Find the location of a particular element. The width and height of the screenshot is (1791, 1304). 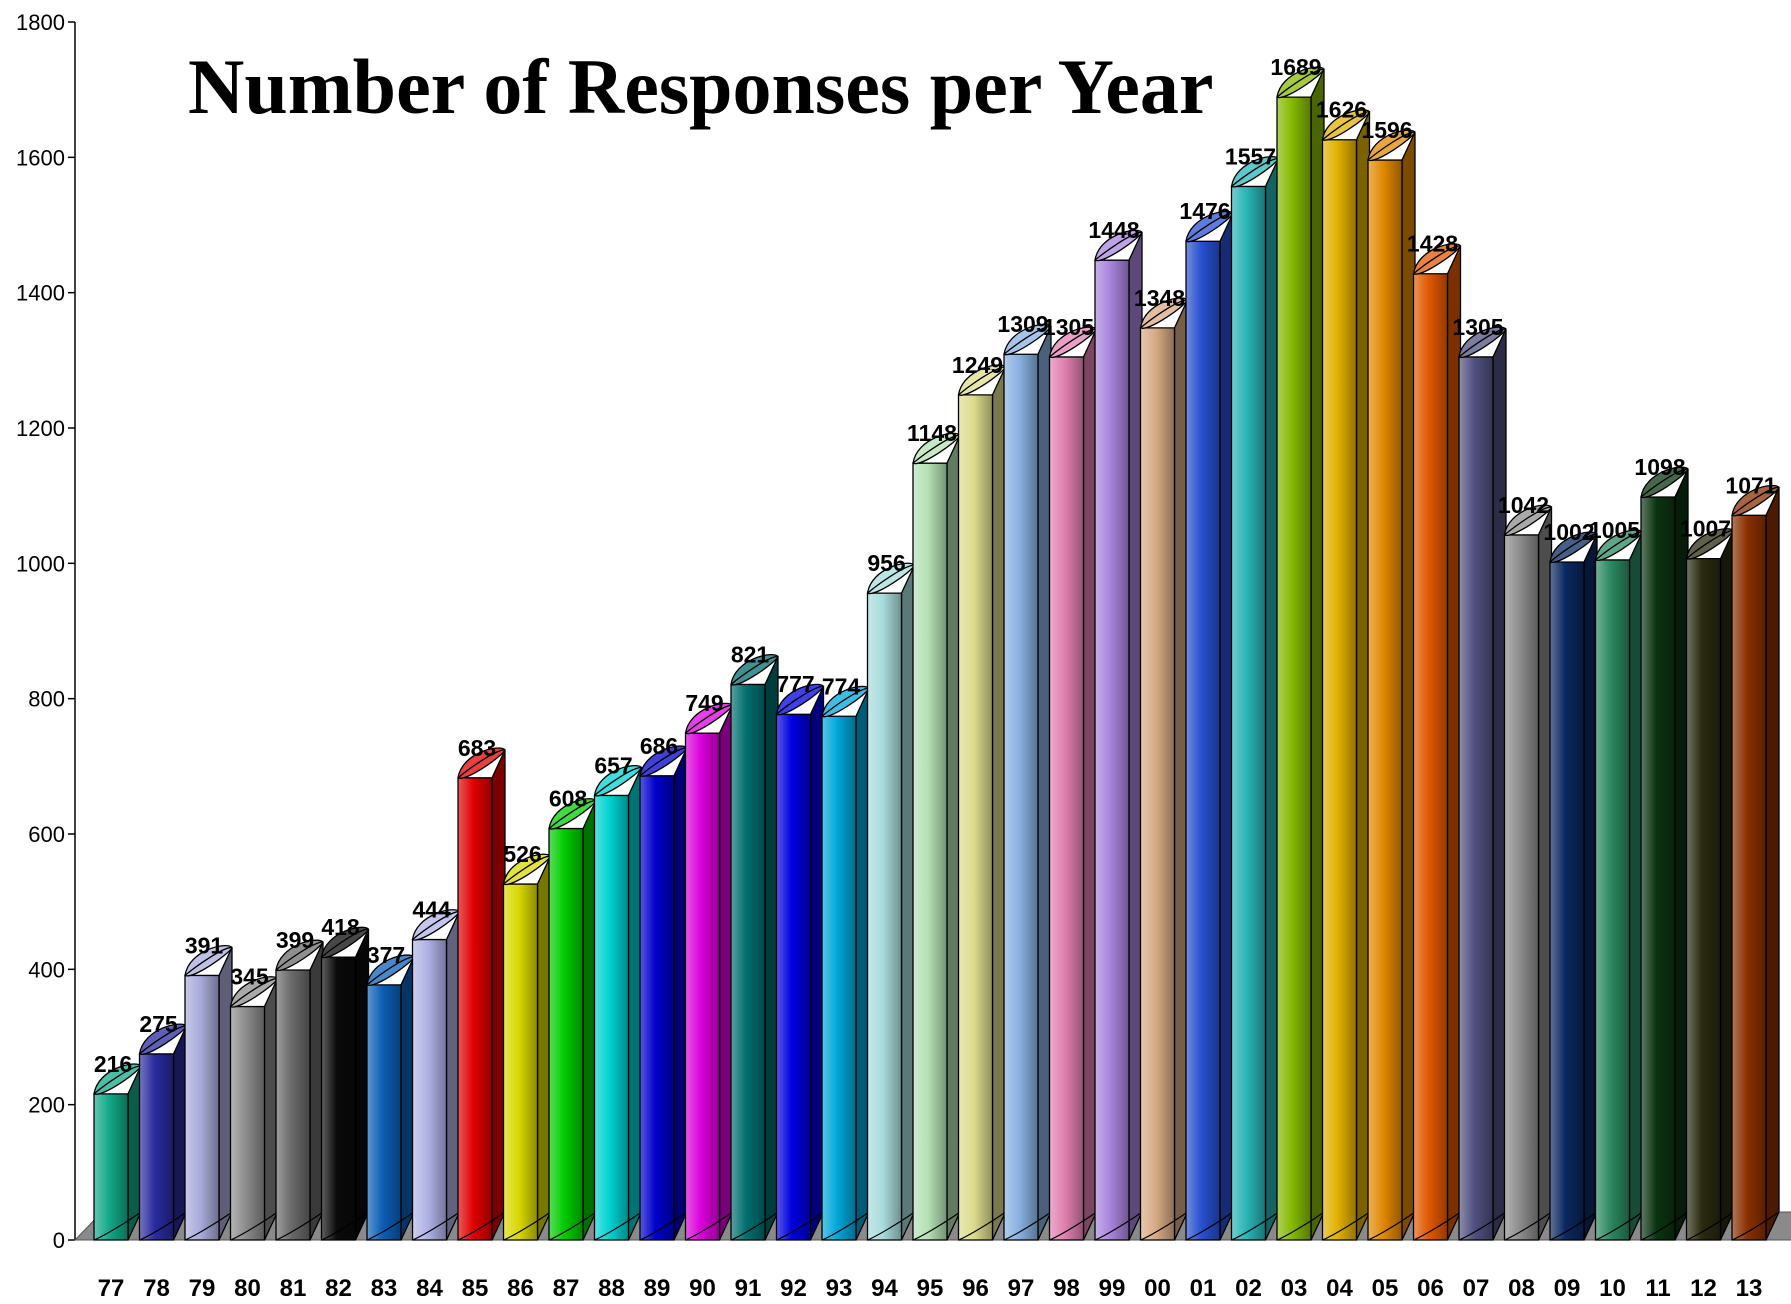

x-tick-label: 89 is located at coordinates (657, 1288).